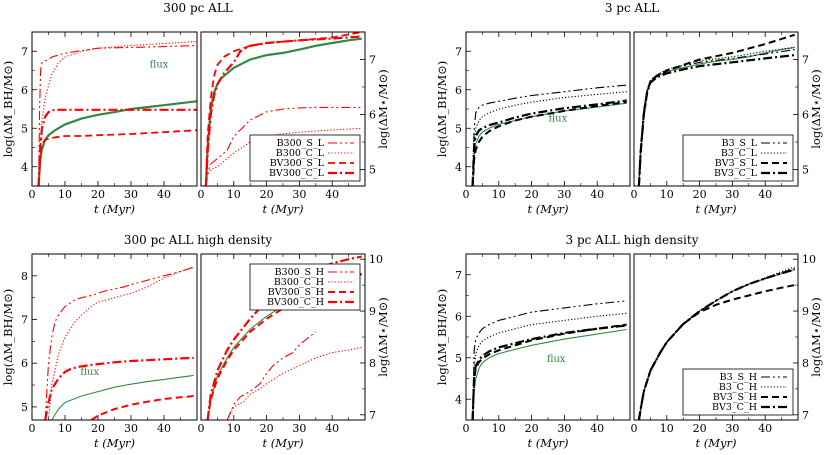 The width and height of the screenshot is (830, 455). What do you see at coordinates (198, 8) in the screenshot?
I see `figure-title: 300 pc ALL` at bounding box center [198, 8].